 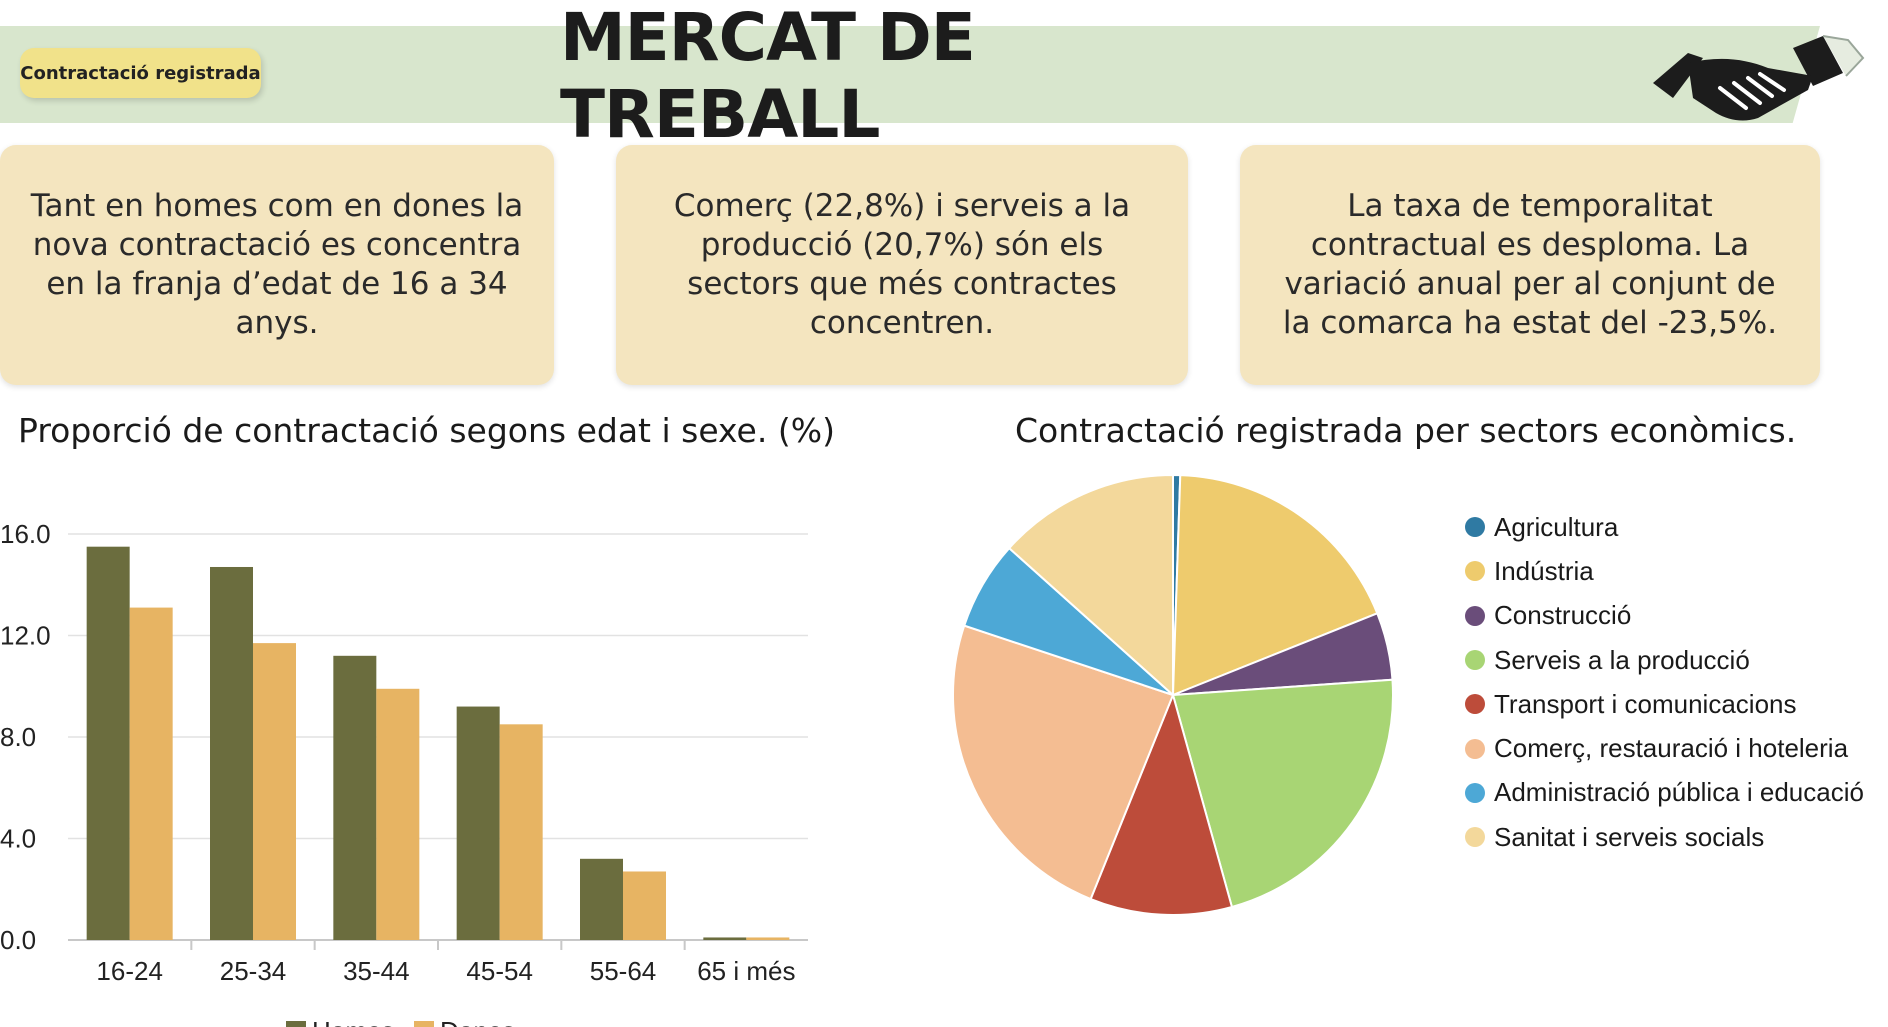 I want to click on header-band, so click(x=910, y=74).